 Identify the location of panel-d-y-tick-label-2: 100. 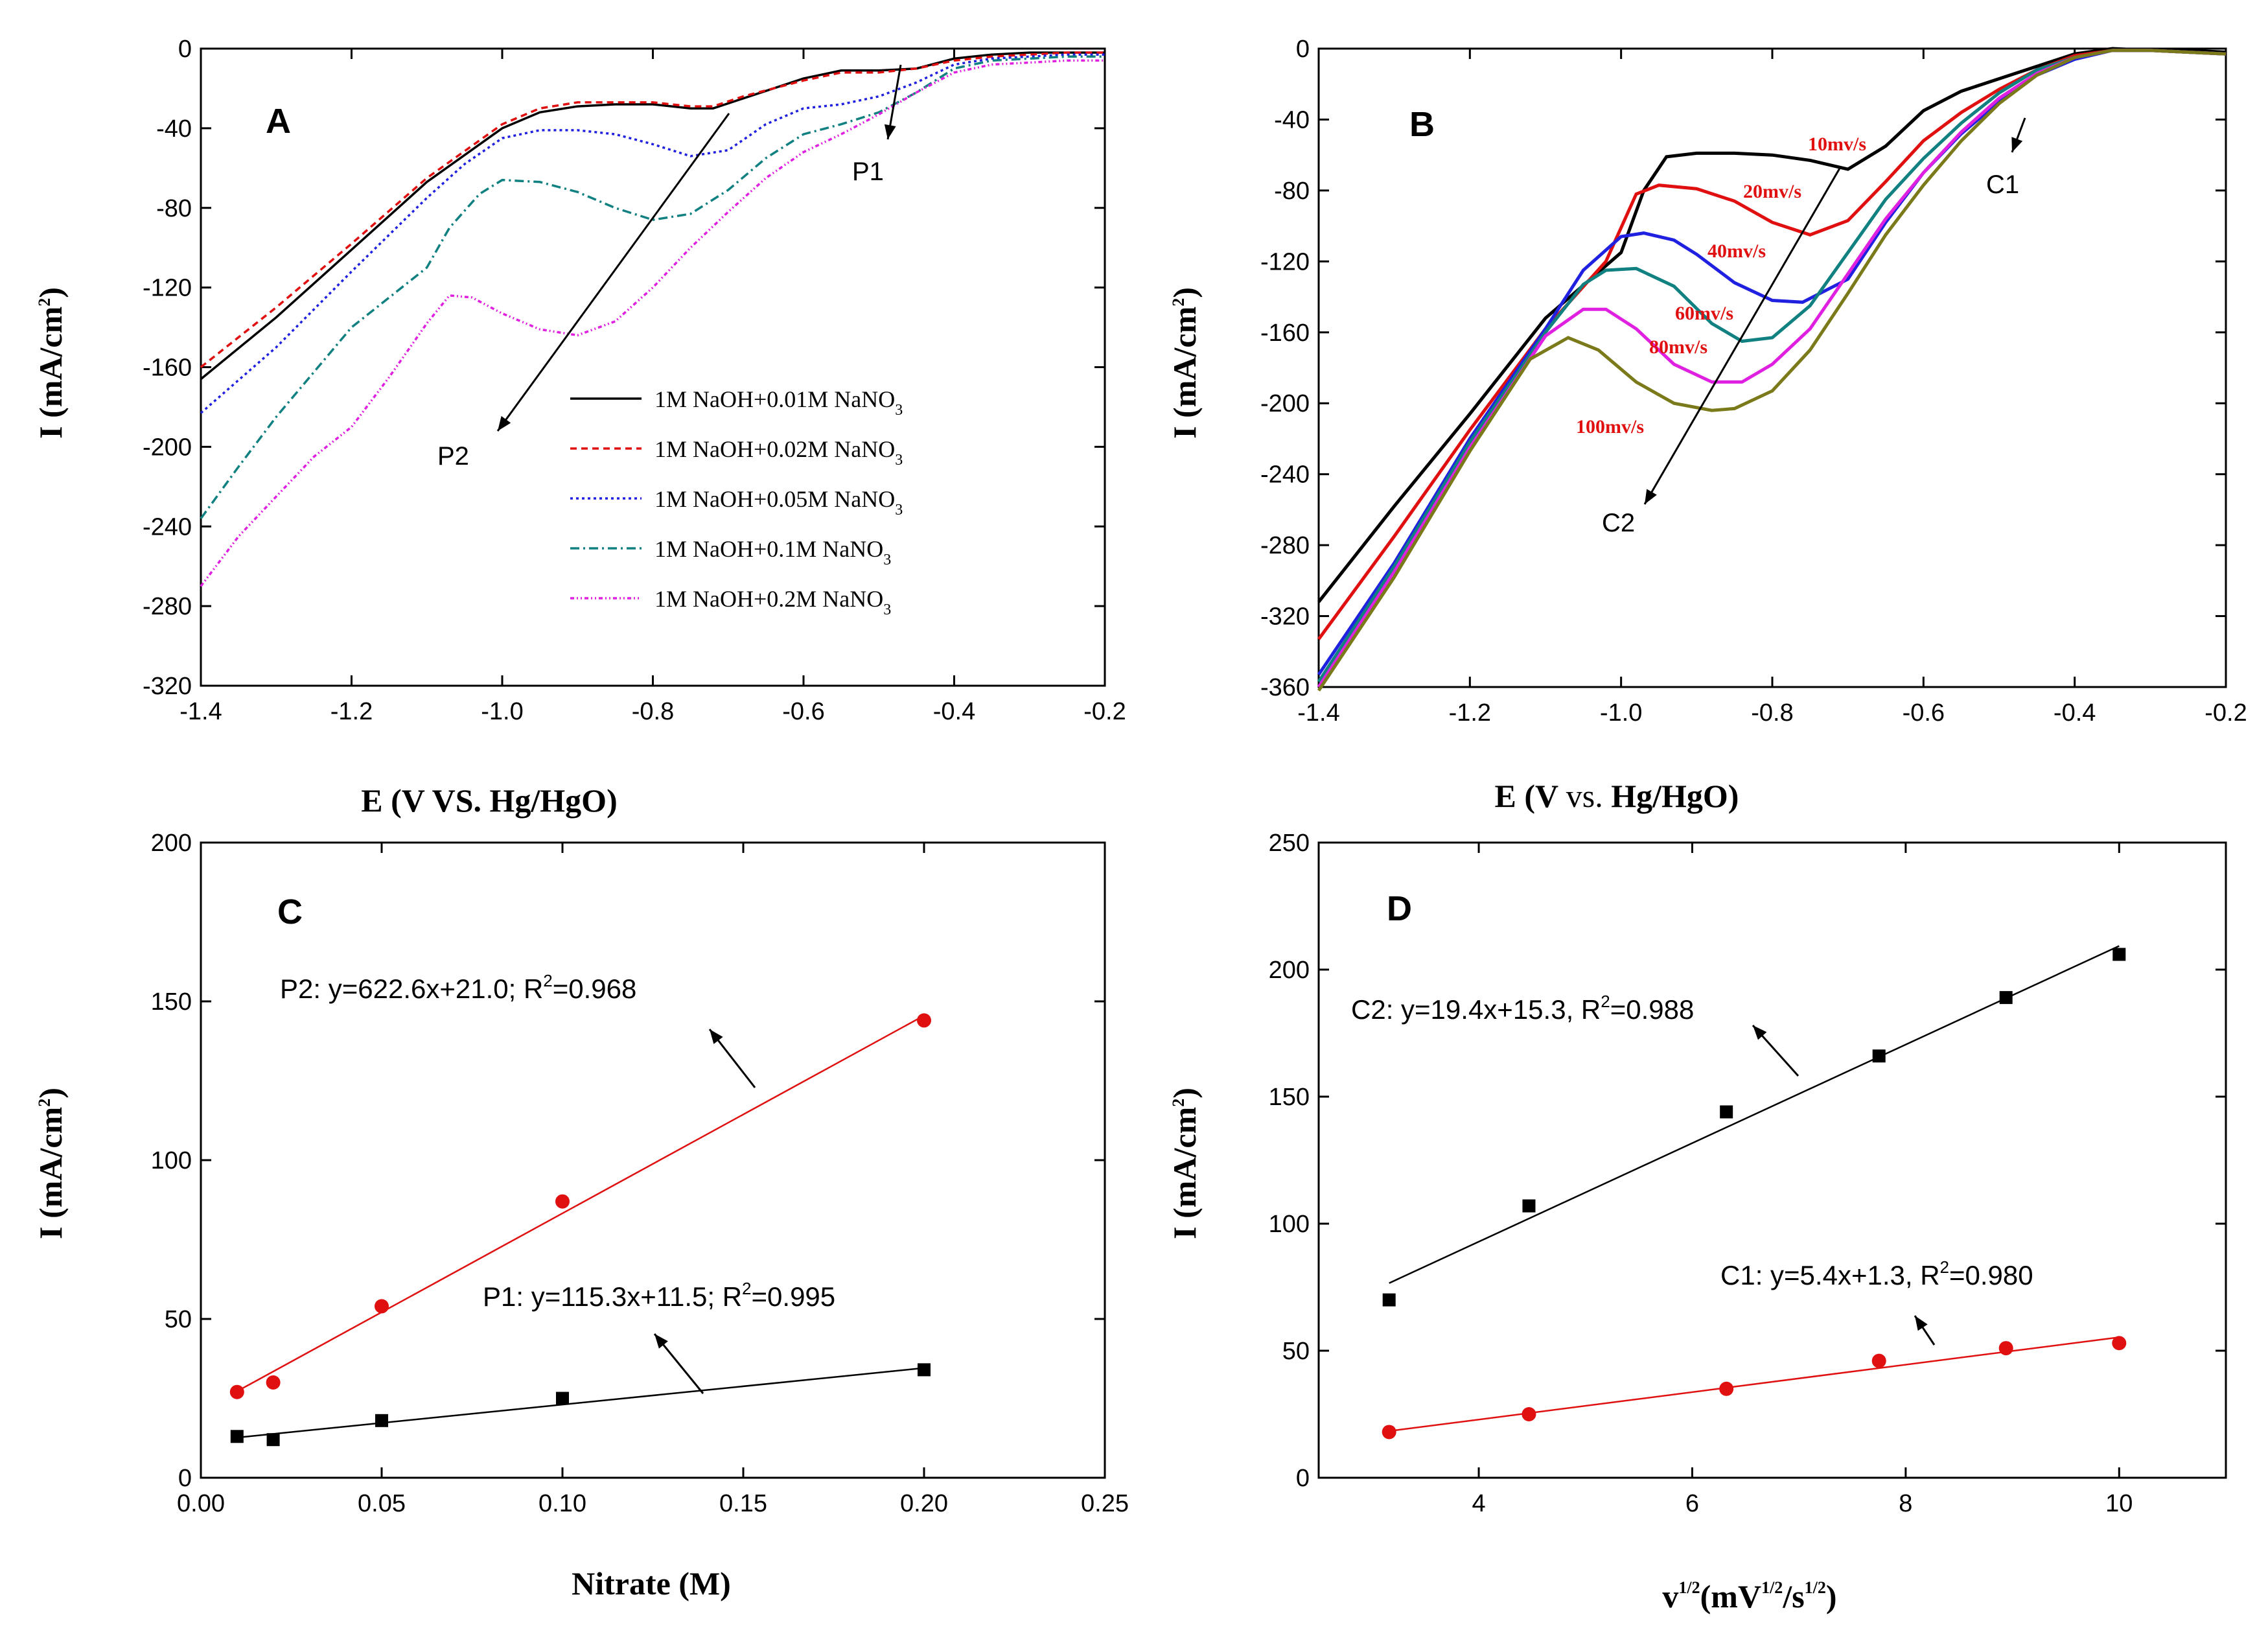
(1289, 1224).